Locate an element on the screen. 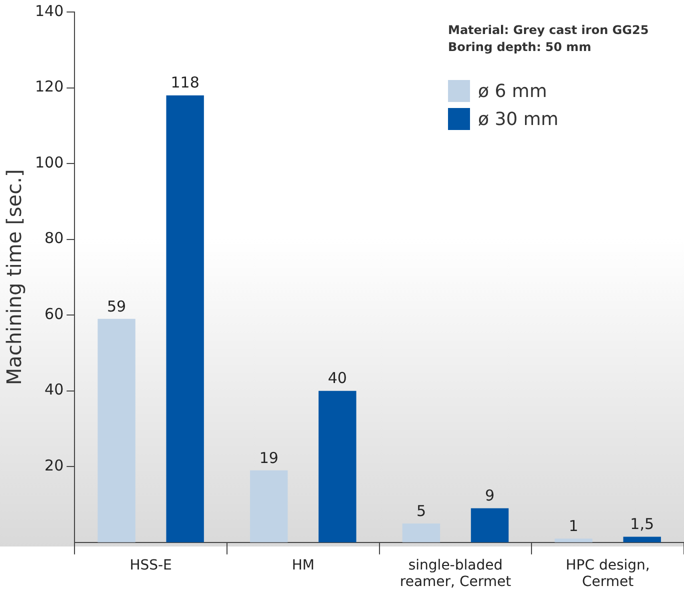 This screenshot has height=594, width=684. data-label: 118 is located at coordinates (185, 83).